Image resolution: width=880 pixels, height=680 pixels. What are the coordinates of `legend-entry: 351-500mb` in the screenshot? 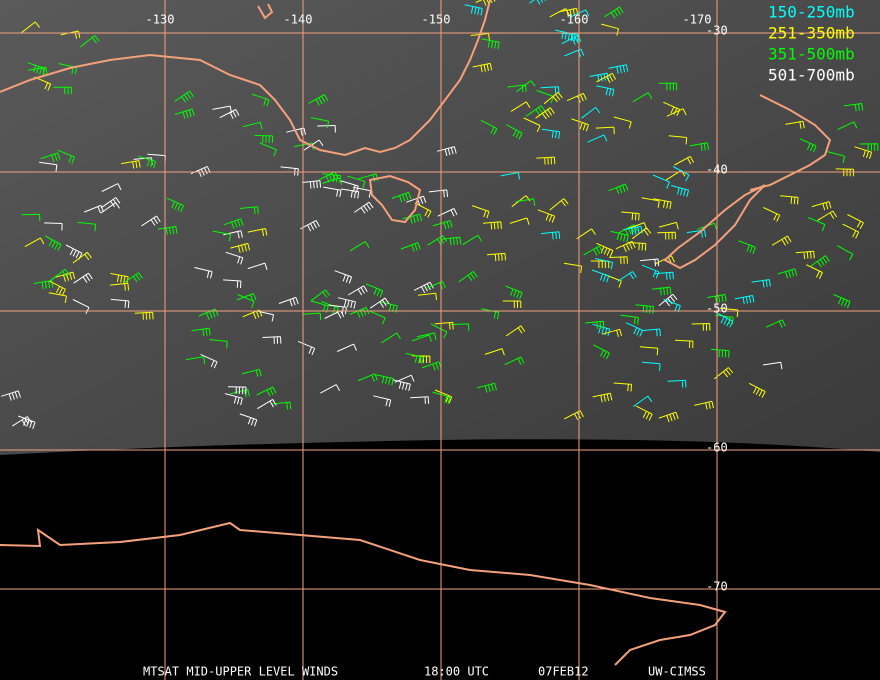 It's located at (811, 54).